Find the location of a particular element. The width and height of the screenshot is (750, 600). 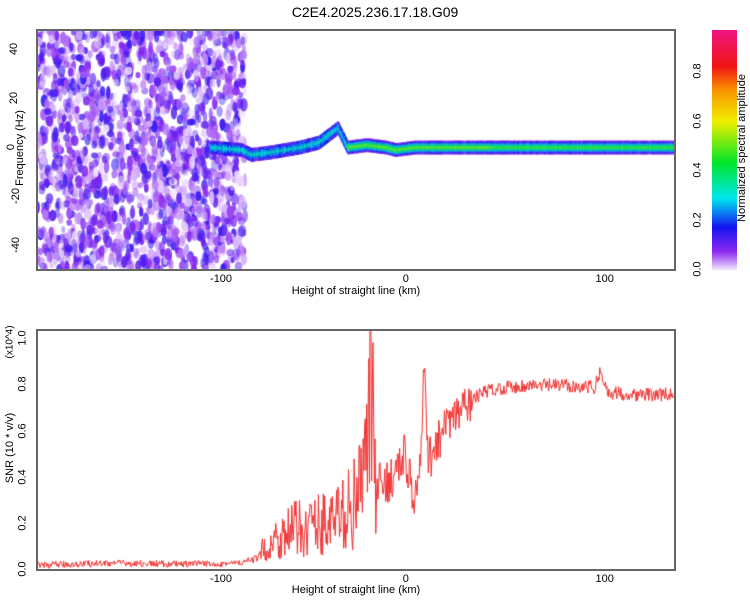

colorbar-tick-label: 0.4 is located at coordinates (697, 170).